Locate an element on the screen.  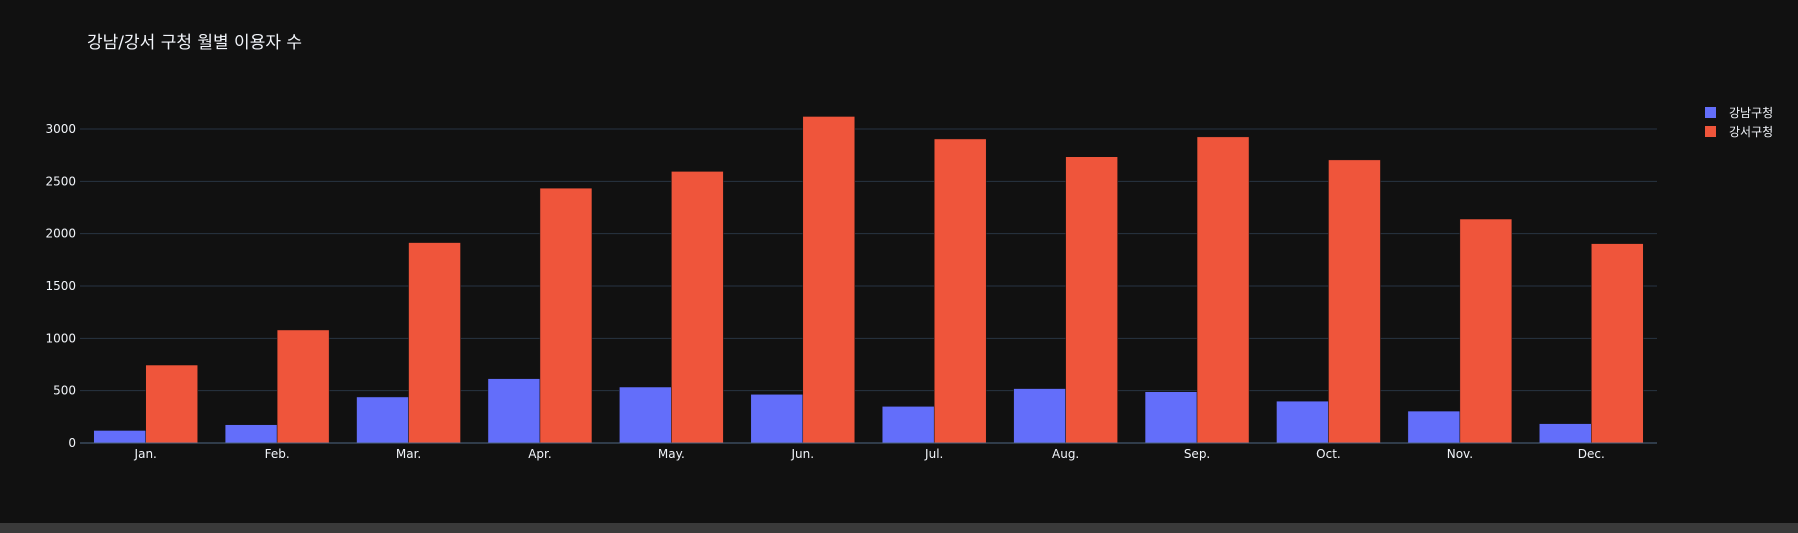
bar-gangnam-apr is located at coordinates (514, 411).